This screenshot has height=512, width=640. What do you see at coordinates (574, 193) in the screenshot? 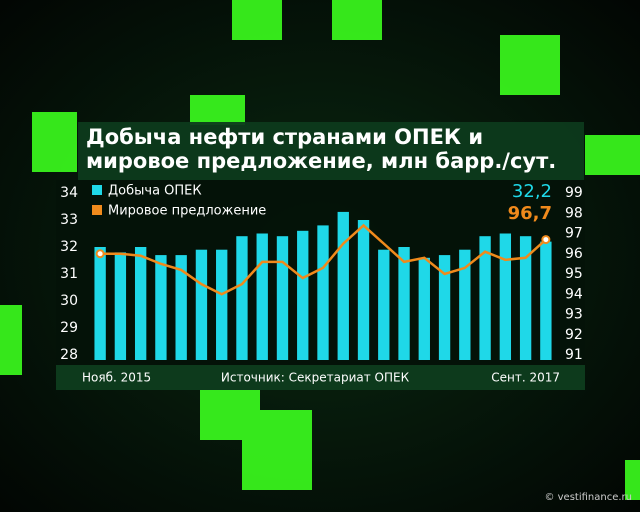
I see `y2-tick-label: 99` at bounding box center [574, 193].